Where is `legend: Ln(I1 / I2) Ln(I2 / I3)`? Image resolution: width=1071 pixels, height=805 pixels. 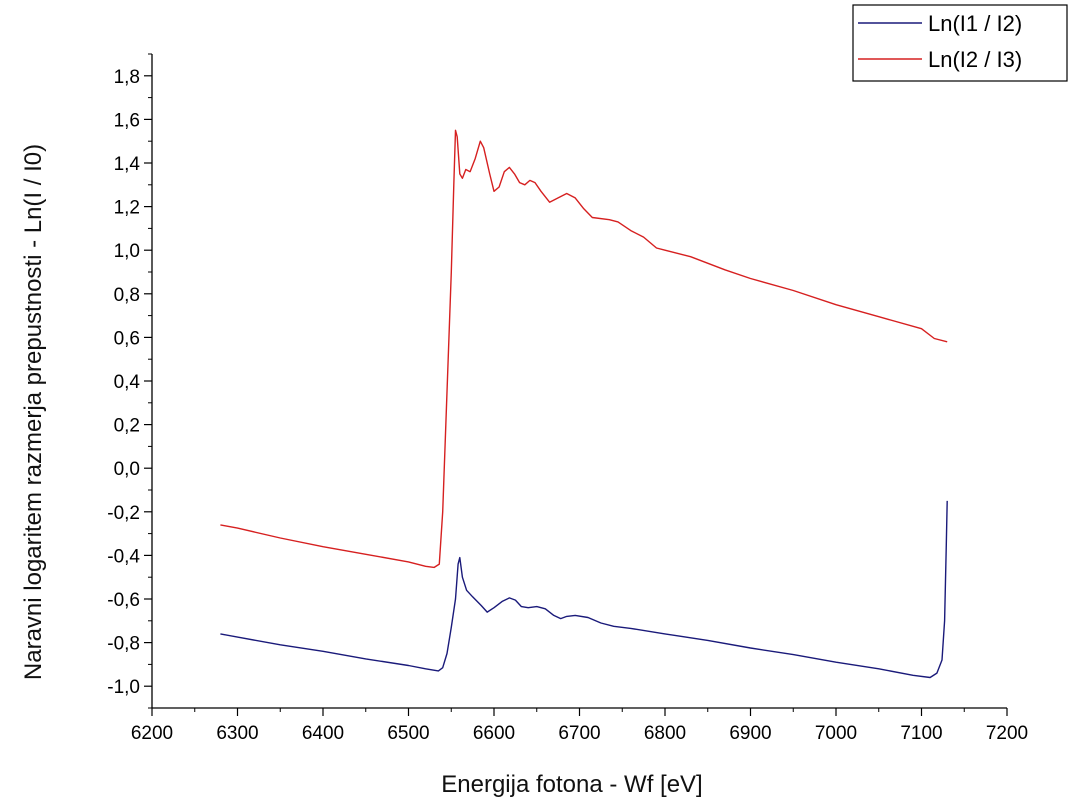
legend: Ln(I1 / I2) Ln(I2 / I3) is located at coordinates (960, 43).